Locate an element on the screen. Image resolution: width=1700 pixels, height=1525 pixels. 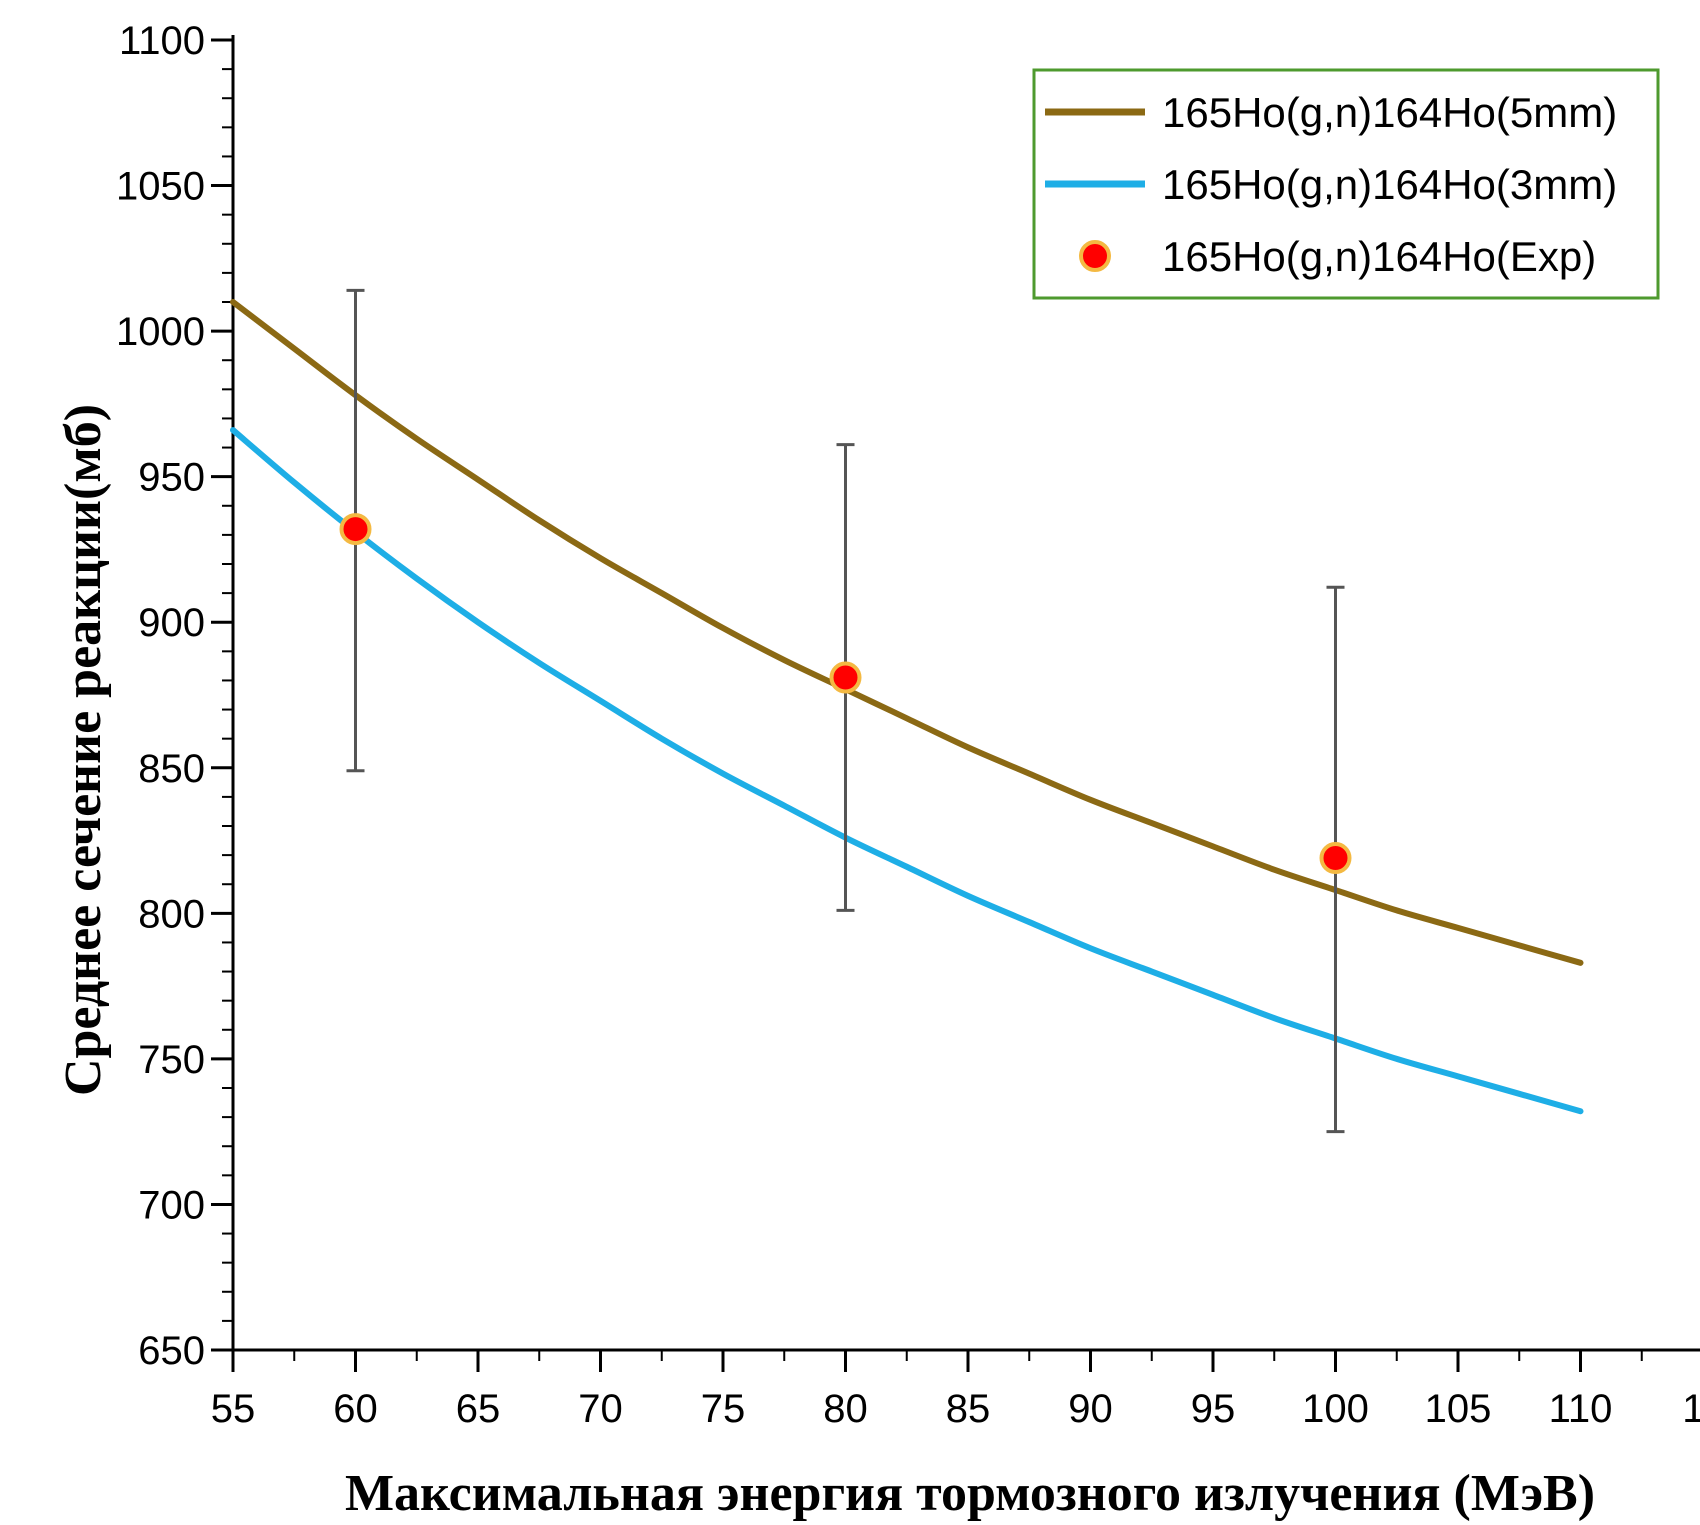
legend-label: 165Ho(g,n)164Ho(Exp) is located at coordinates (1379, 256).